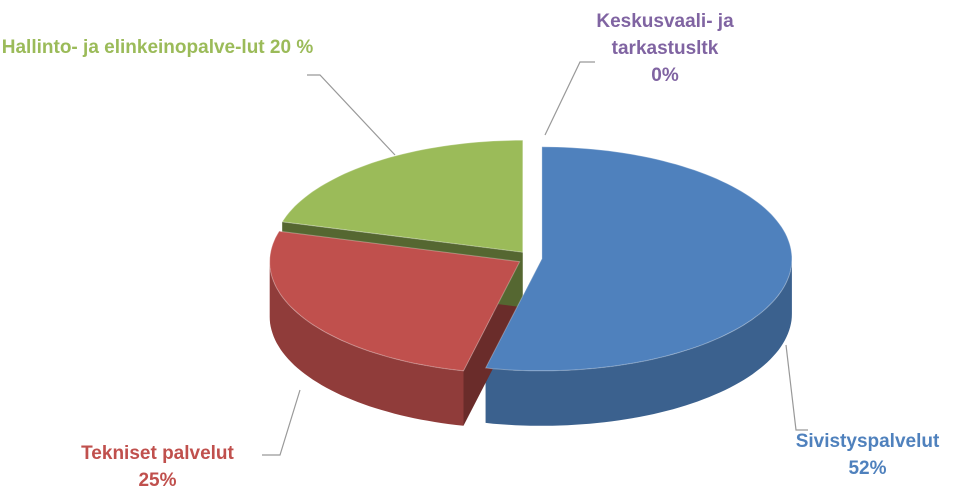 Image resolution: width=963 pixels, height=495 pixels. I want to click on label: Hallinto- ja elinkeinopalve-lut 20 %, so click(157, 47).